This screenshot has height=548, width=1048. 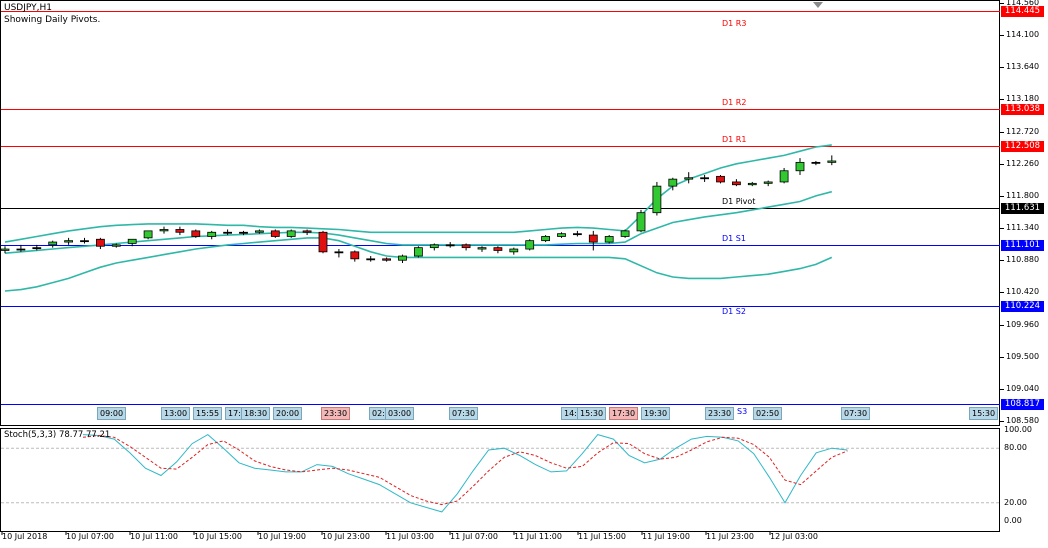 I want to click on date-axis-label: 10 Jul 2018, so click(x=25, y=536).